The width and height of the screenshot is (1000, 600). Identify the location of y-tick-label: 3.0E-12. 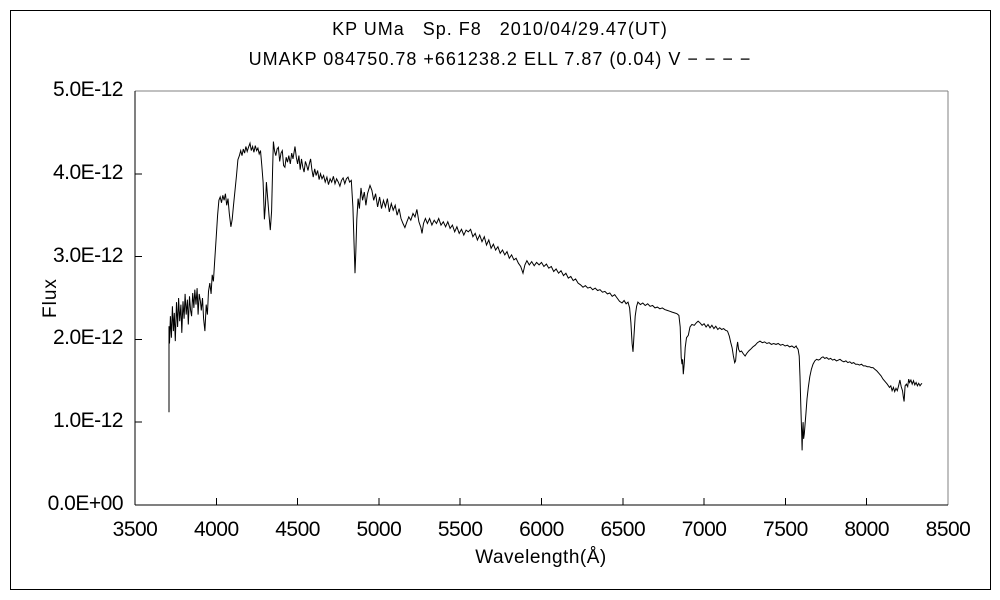
(88, 255).